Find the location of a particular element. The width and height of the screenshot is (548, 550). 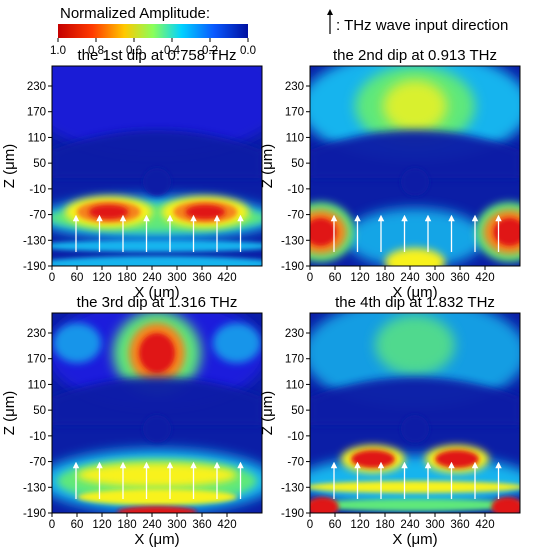

colorbar-tick-label: 1.0 is located at coordinates (58, 51).